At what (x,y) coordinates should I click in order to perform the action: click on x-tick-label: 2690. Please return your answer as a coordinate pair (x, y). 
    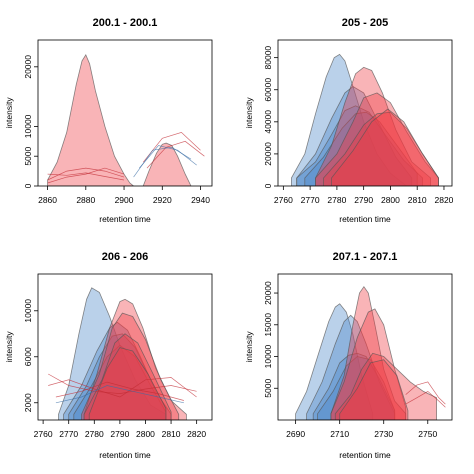
    Looking at the image, I should click on (295, 434).